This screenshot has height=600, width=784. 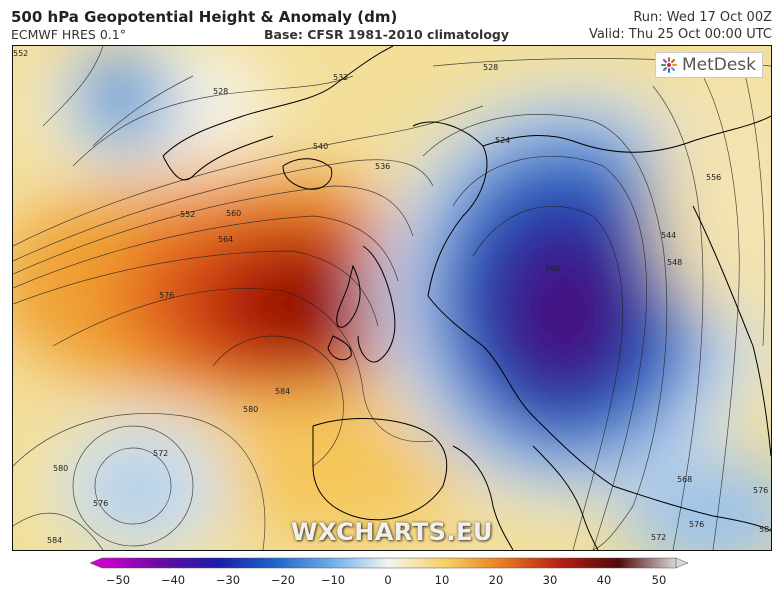 I want to click on colorbar: −50 −40 −30 −20 −10 0 10 20 30 40 50, so click(x=389, y=577).